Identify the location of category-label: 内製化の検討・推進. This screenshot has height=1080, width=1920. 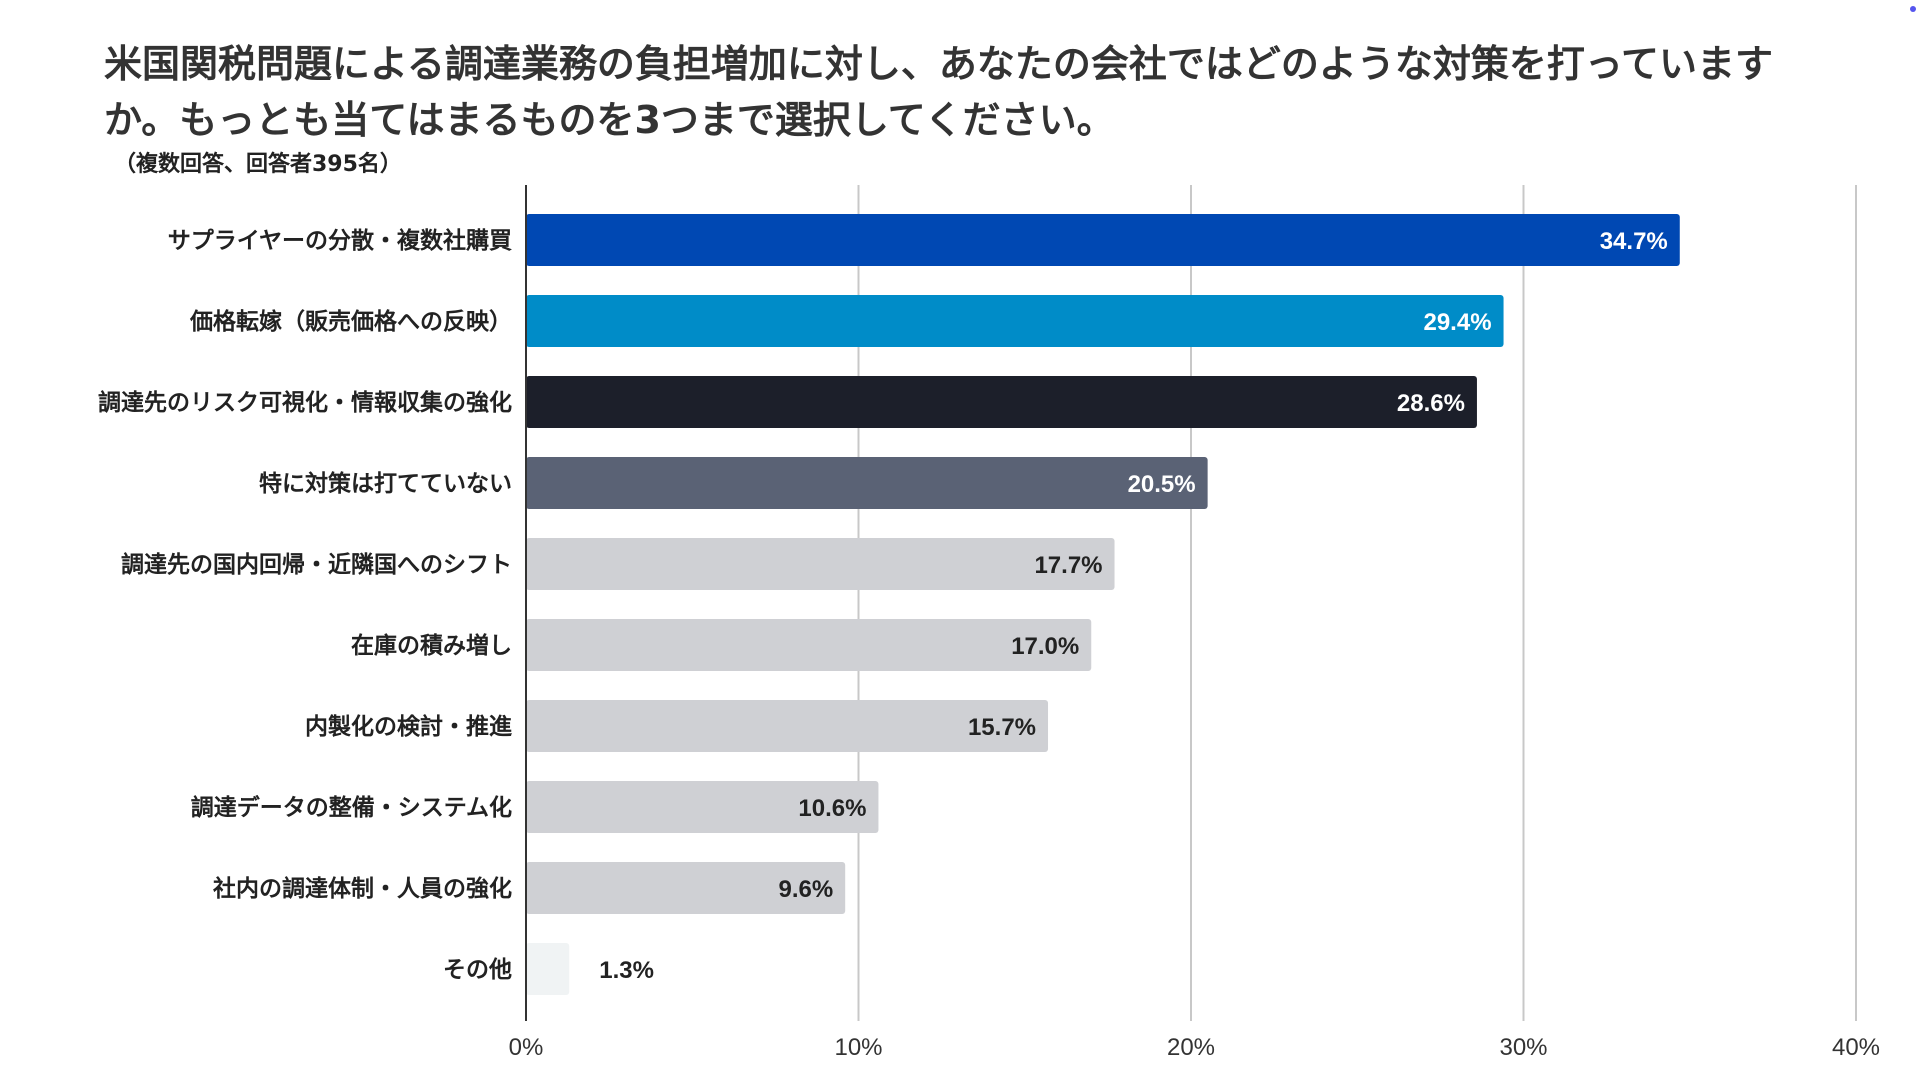
(408, 726).